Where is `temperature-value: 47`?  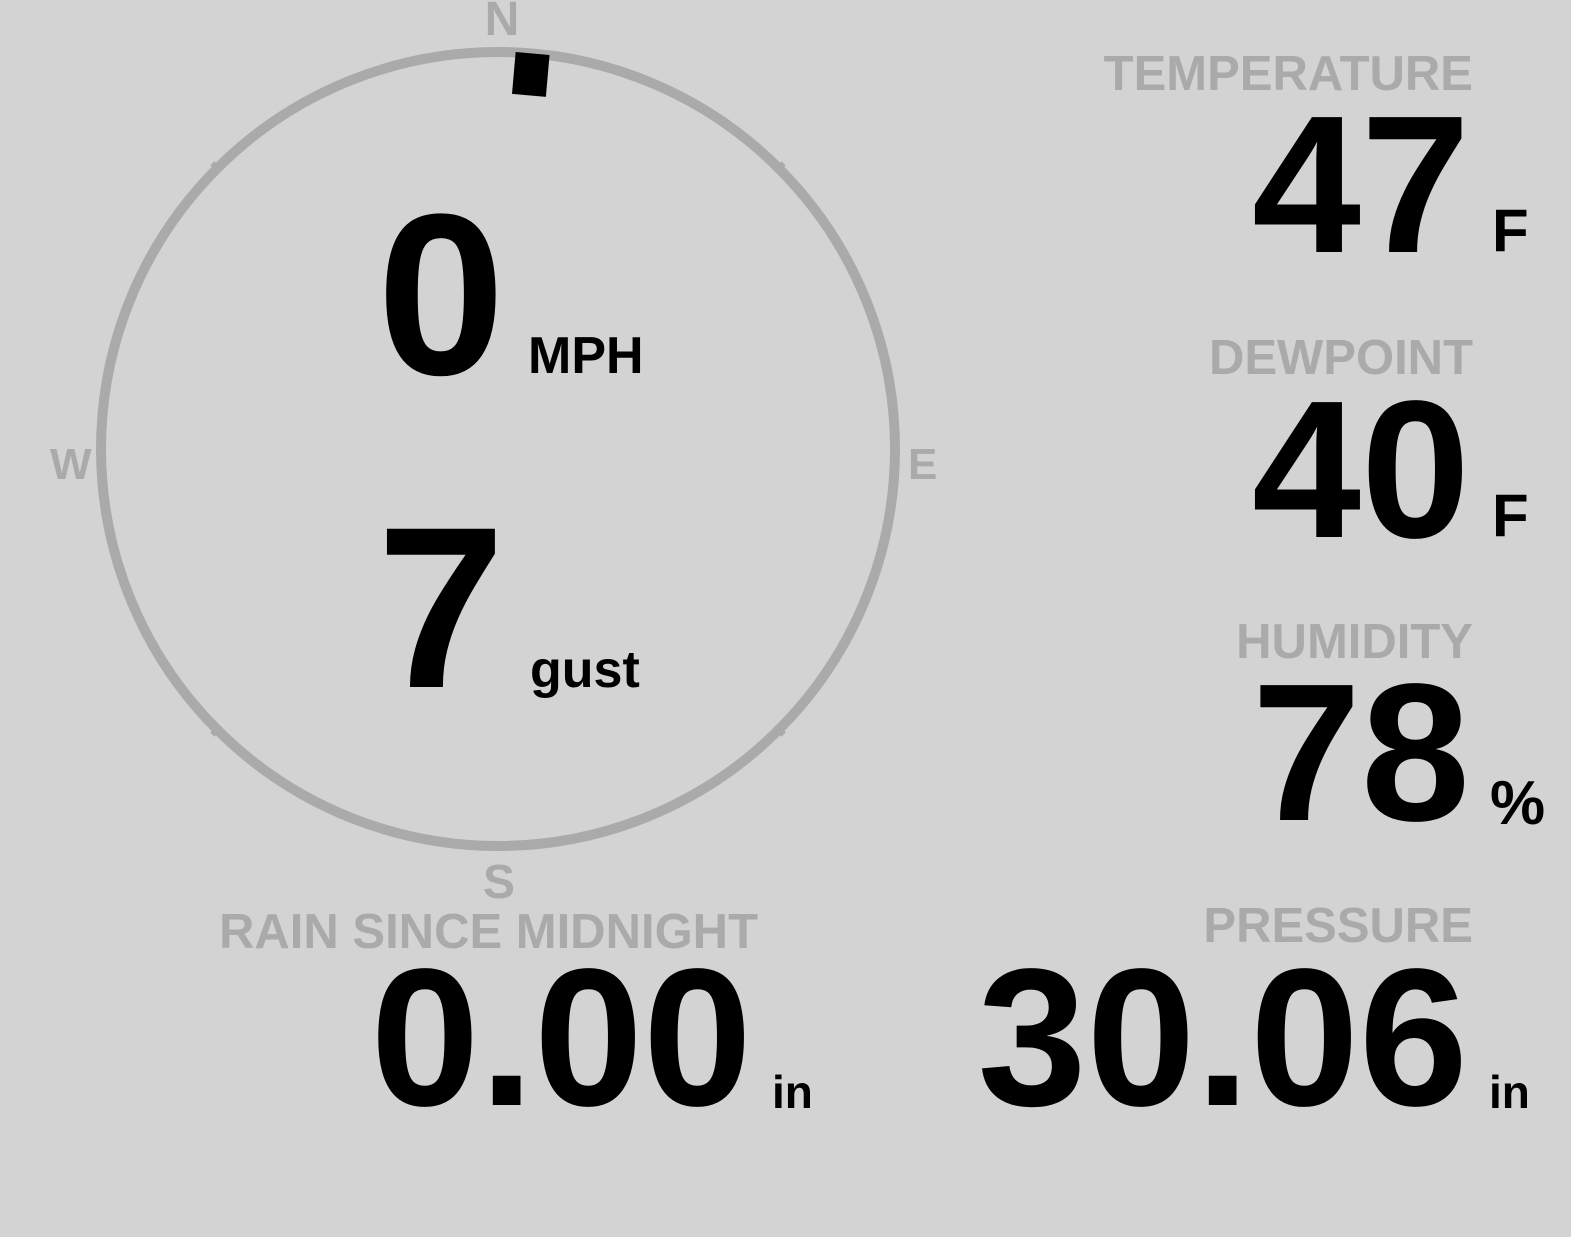 temperature-value: 47 is located at coordinates (1360, 184).